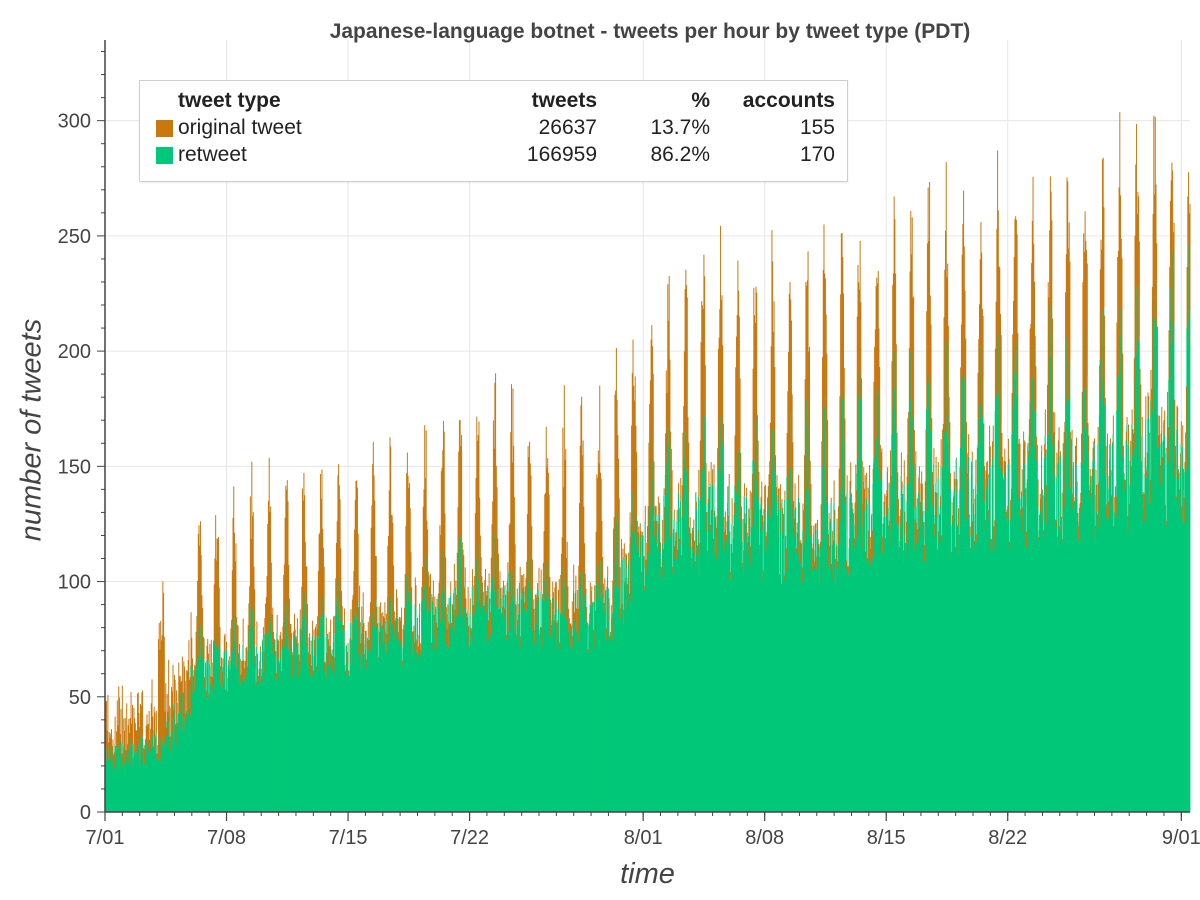 This screenshot has height=900, width=1200. What do you see at coordinates (74, 352) in the screenshot?
I see `y-tick-label: 200` at bounding box center [74, 352].